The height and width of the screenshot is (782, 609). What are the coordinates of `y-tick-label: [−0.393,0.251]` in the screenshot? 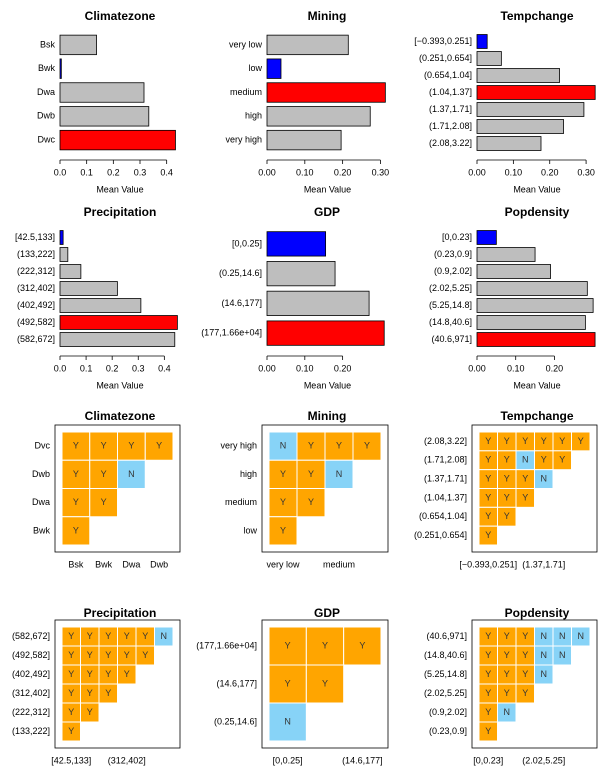 It's located at (443, 41).